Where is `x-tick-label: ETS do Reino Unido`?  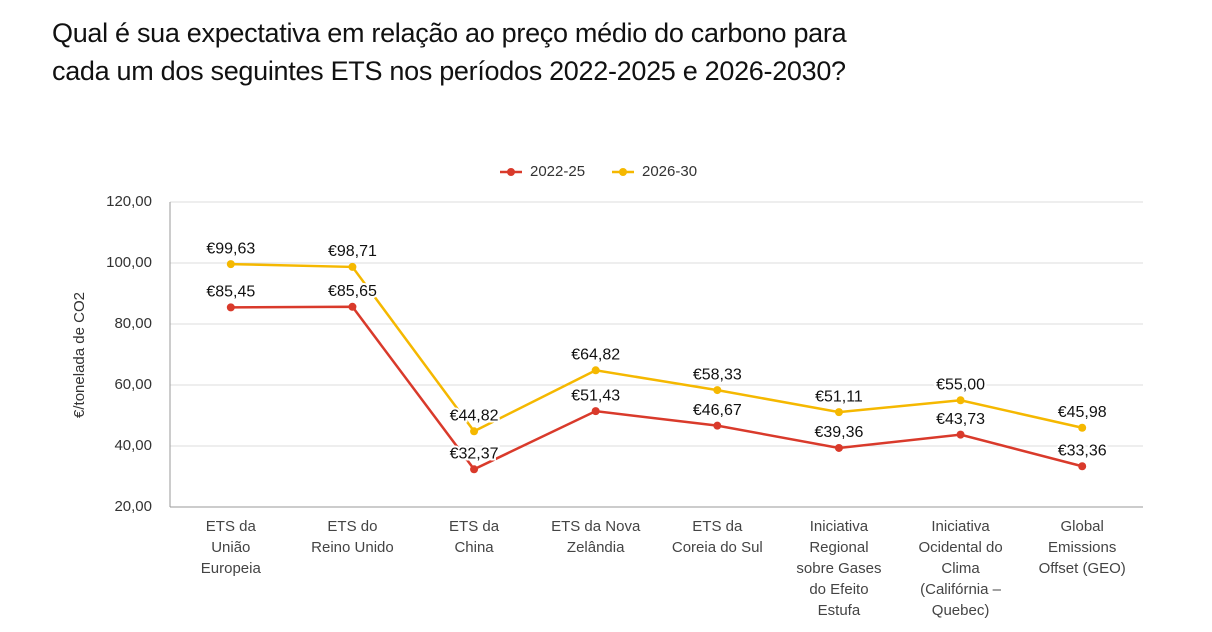 x-tick-label: ETS do Reino Unido is located at coordinates (352, 537).